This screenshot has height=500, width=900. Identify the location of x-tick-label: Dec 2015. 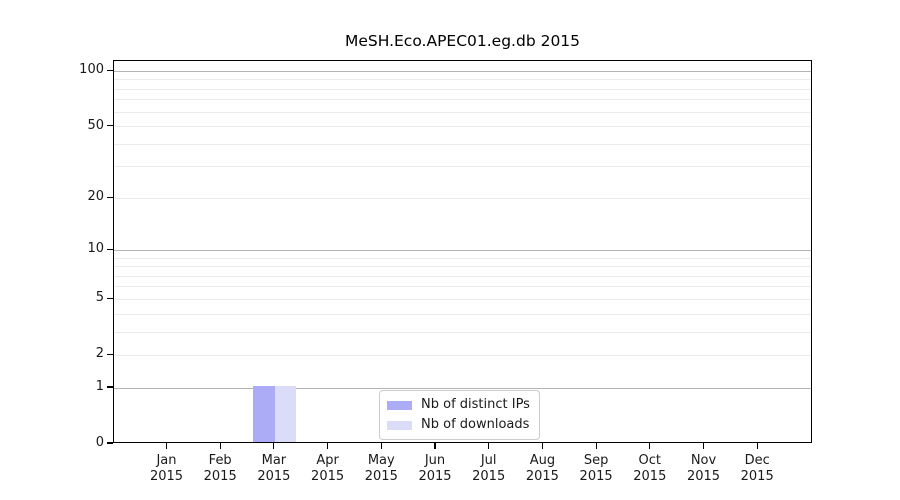
(757, 469).